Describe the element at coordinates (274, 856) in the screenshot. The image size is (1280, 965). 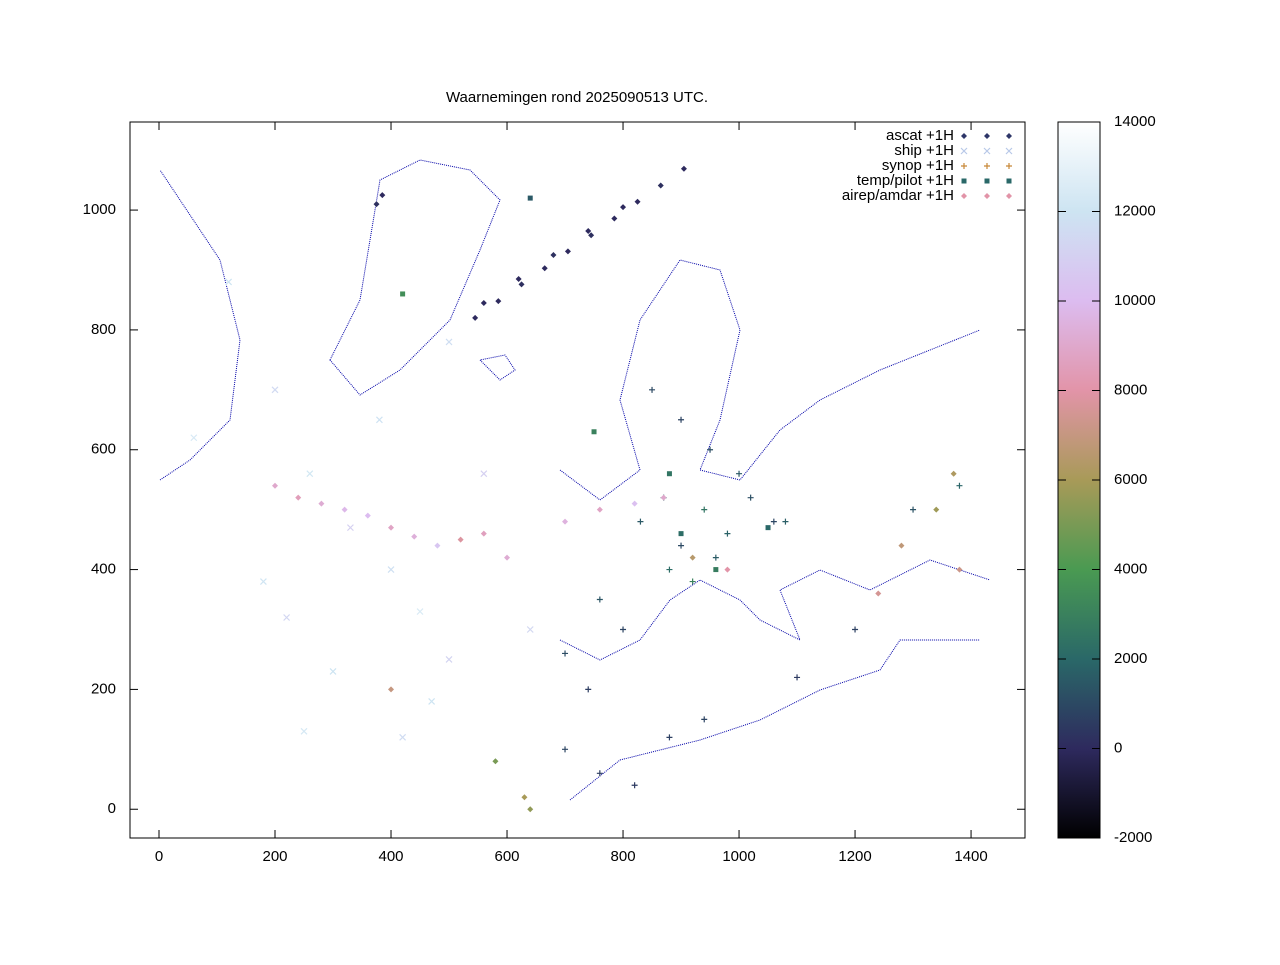
I see `x-tick-label: 200` at that location.